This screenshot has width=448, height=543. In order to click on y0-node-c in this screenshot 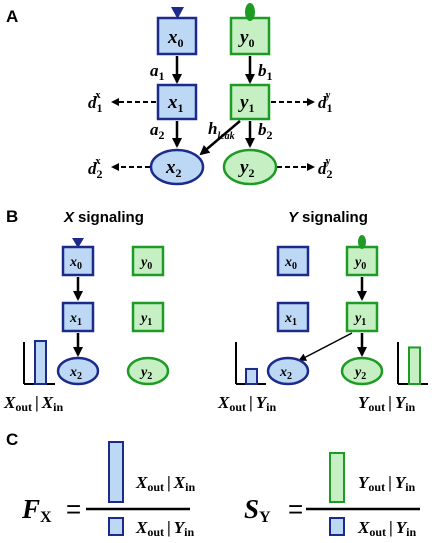, I will do `click(362, 261)`.